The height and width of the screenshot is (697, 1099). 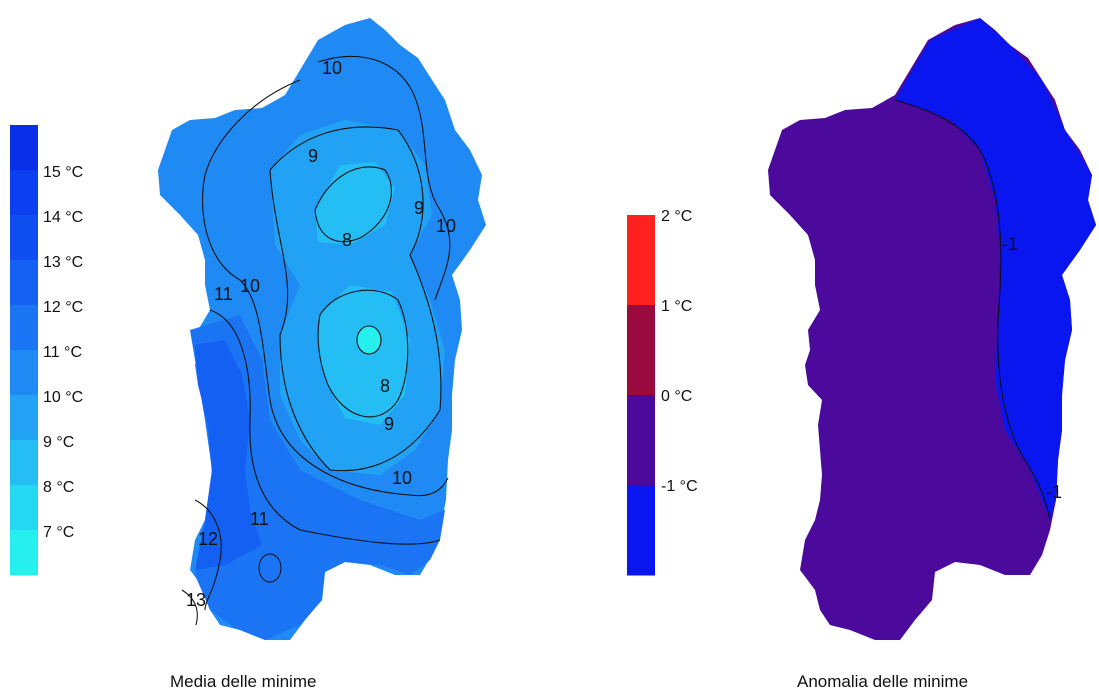 I want to click on anomaly-colorbar-label: 1 °C, so click(x=676, y=306).